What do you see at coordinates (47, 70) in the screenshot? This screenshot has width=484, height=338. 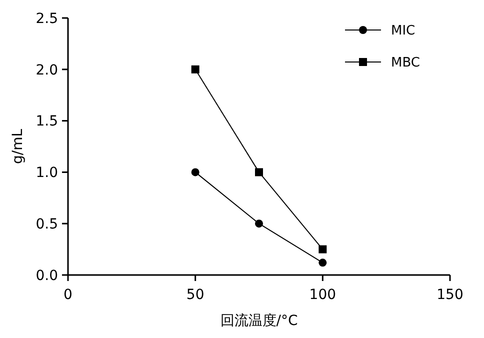 I see `y-tick-label: 2.0` at bounding box center [47, 70].